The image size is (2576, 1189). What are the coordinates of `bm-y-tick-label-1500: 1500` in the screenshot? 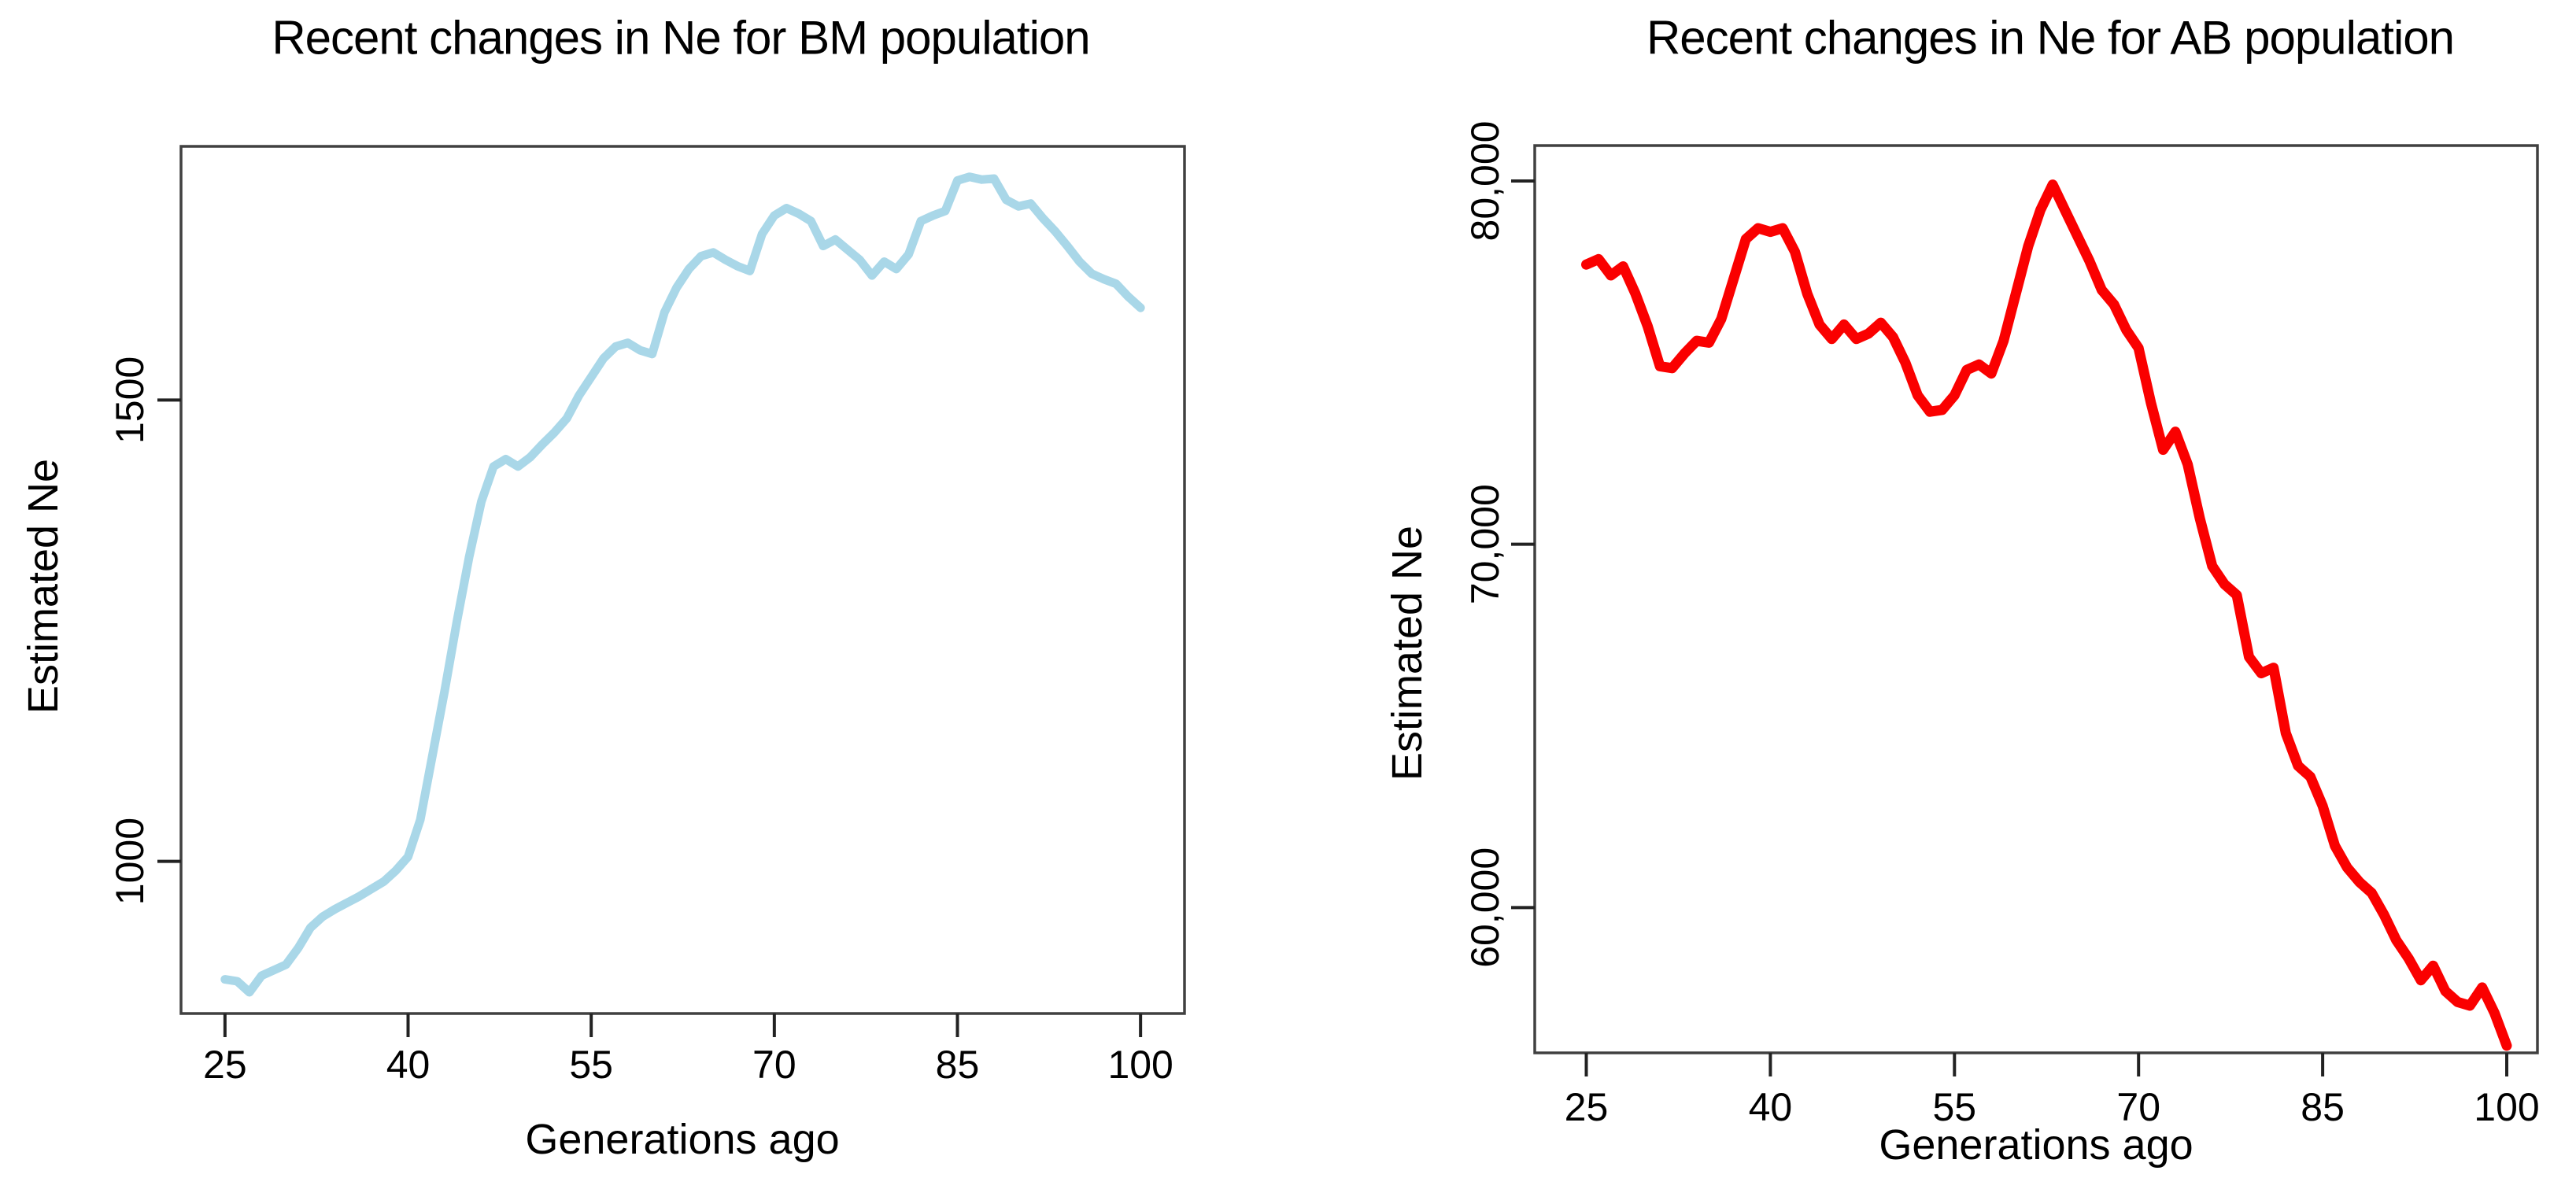 It's located at (130, 400).